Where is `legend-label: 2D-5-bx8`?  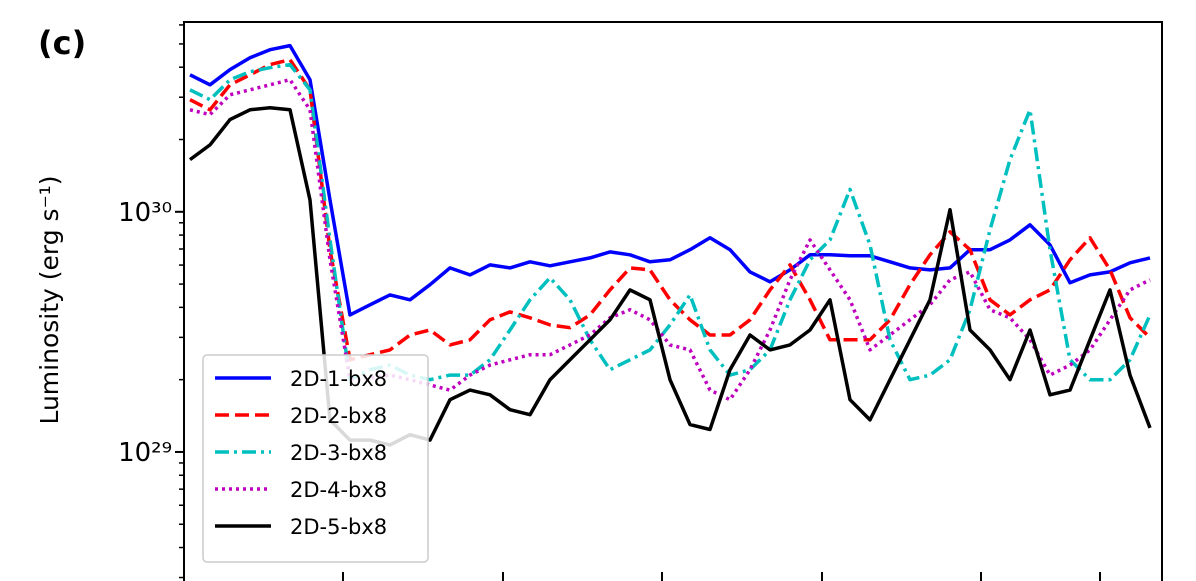
legend-label: 2D-5-bx8 is located at coordinates (338, 527).